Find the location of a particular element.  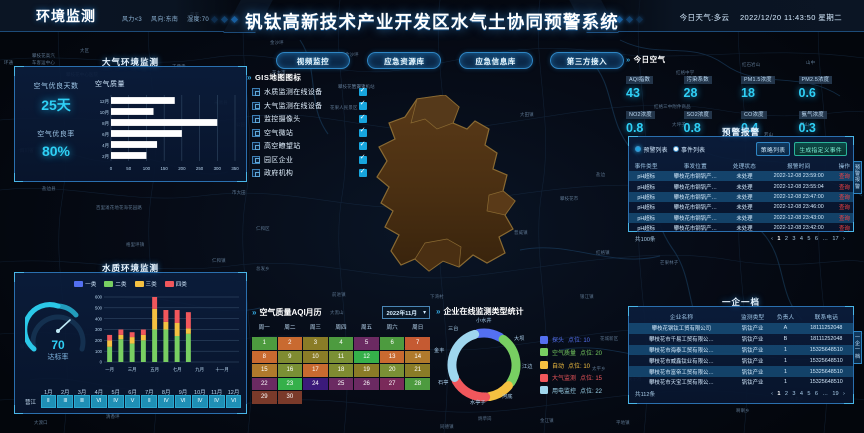

gis-layer-item: 政府机构 is located at coordinates (309, 172).